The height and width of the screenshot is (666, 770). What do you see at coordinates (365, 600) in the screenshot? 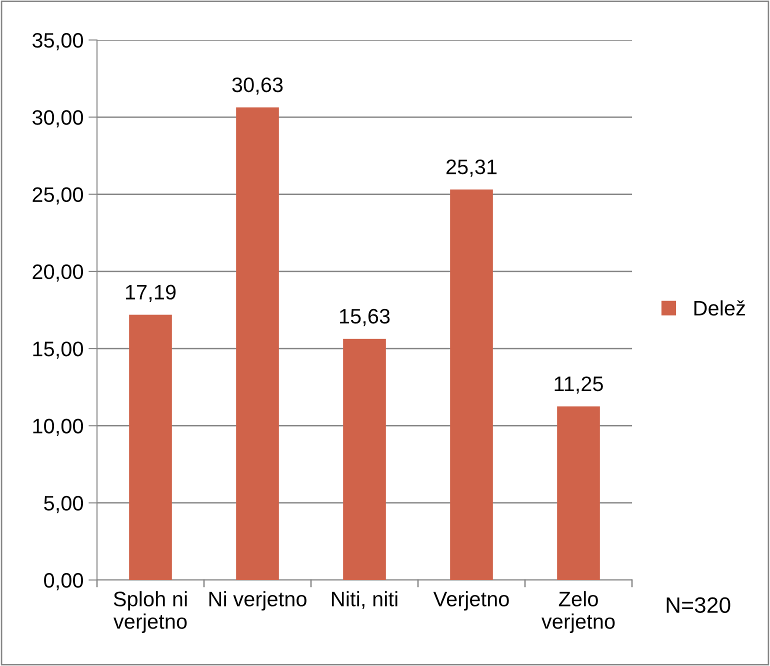
I see `x-tick-label: Niti, niti` at bounding box center [365, 600].